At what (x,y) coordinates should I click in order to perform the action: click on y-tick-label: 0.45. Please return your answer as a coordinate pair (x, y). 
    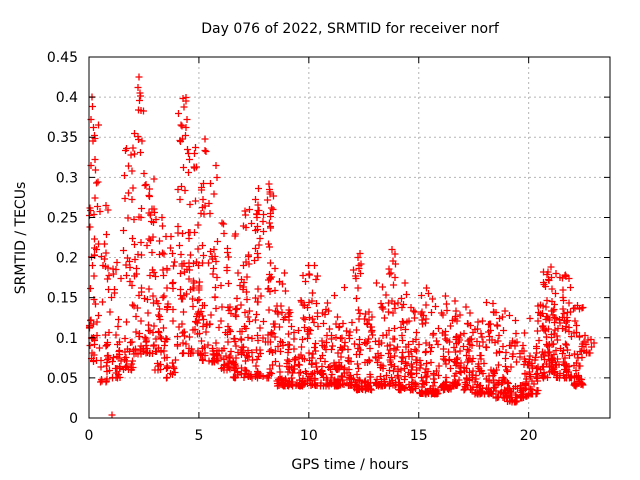
    Looking at the image, I should click on (62, 58).